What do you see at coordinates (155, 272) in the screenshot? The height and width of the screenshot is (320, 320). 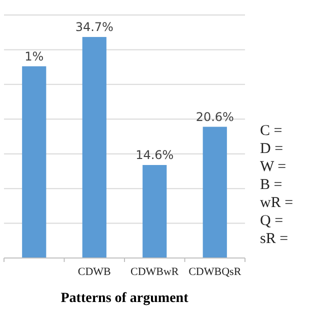 I see `x-tick-label: CDWBwR` at bounding box center [155, 272].